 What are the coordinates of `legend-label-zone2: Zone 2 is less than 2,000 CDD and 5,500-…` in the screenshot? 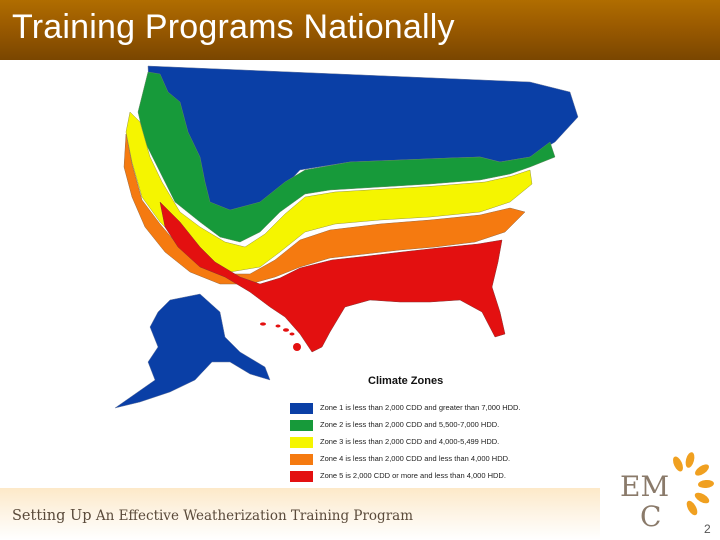 It's located at (410, 424).